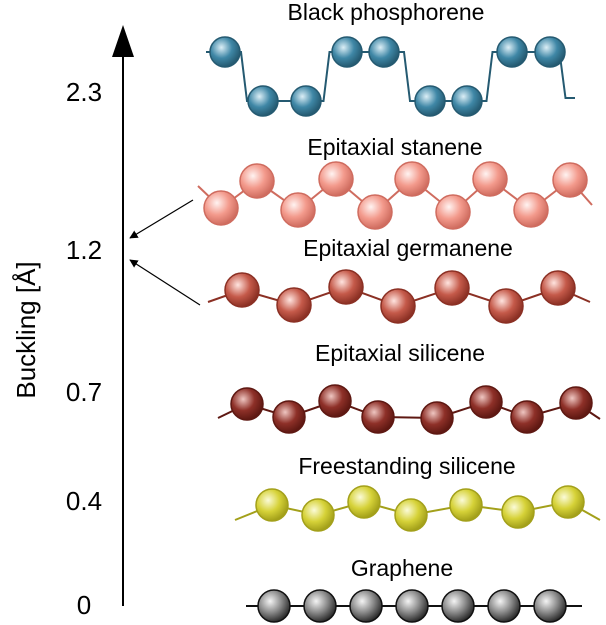  I want to click on title-black-phosphorene: Black phosphorene, so click(386, 12).